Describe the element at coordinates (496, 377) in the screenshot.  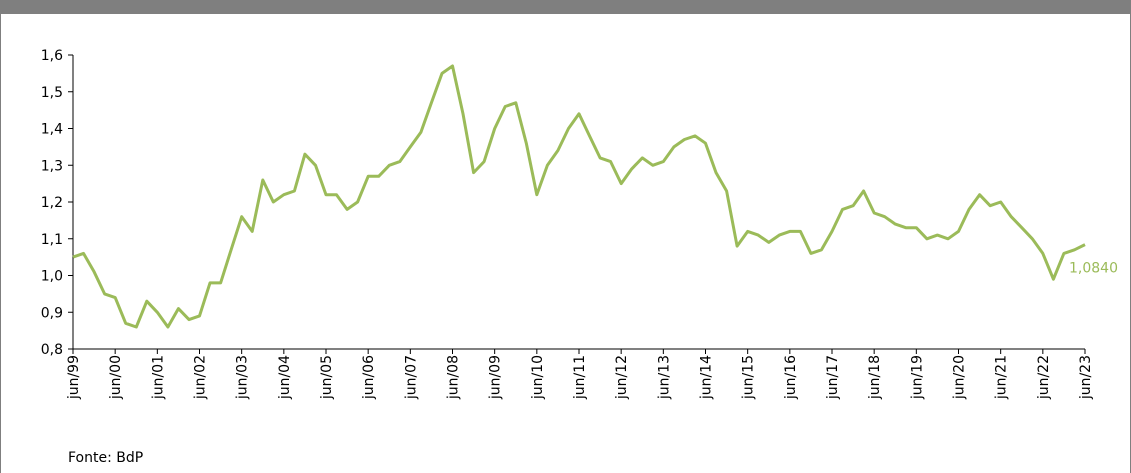
I see `x-tick-label: jun/09` at that location.